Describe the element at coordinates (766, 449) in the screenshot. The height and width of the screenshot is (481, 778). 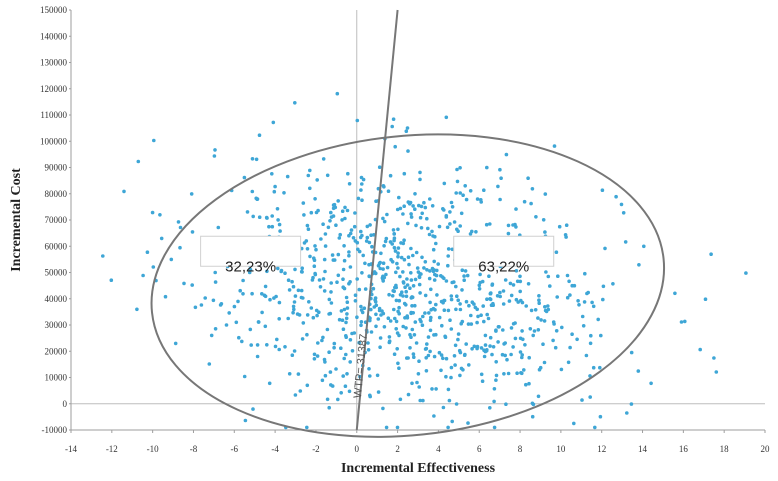
I see `x-tick-label: 20` at that location.